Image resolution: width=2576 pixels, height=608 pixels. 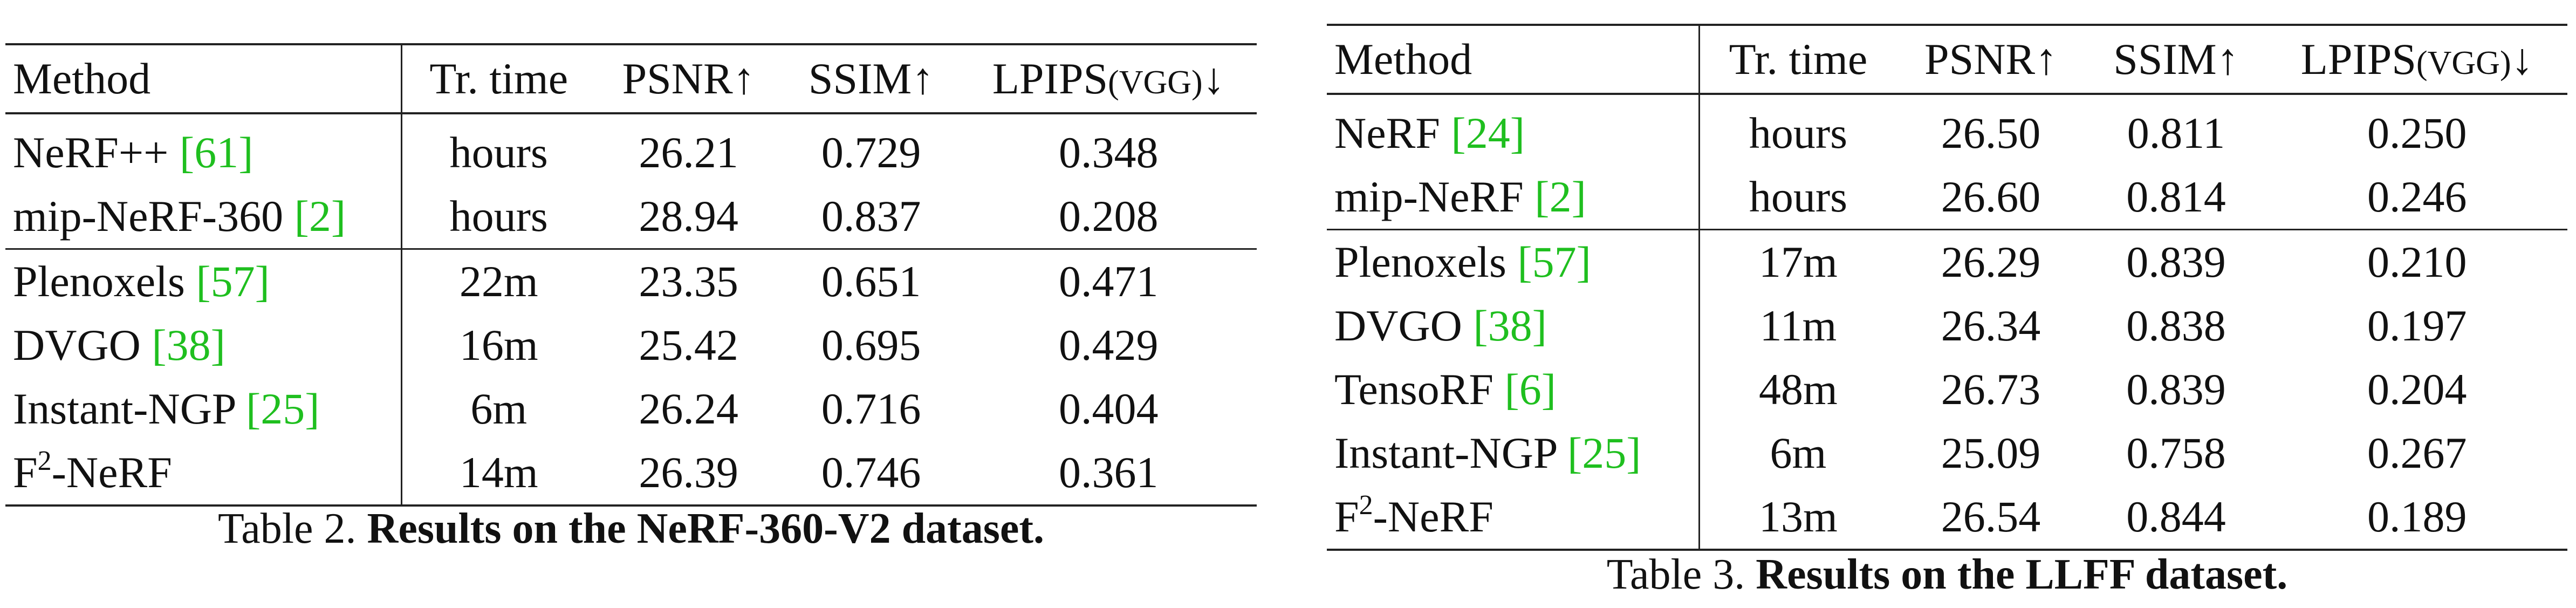 What do you see at coordinates (153, 216) in the screenshot?
I see `method-name: mip-NeRF-360` at bounding box center [153, 216].